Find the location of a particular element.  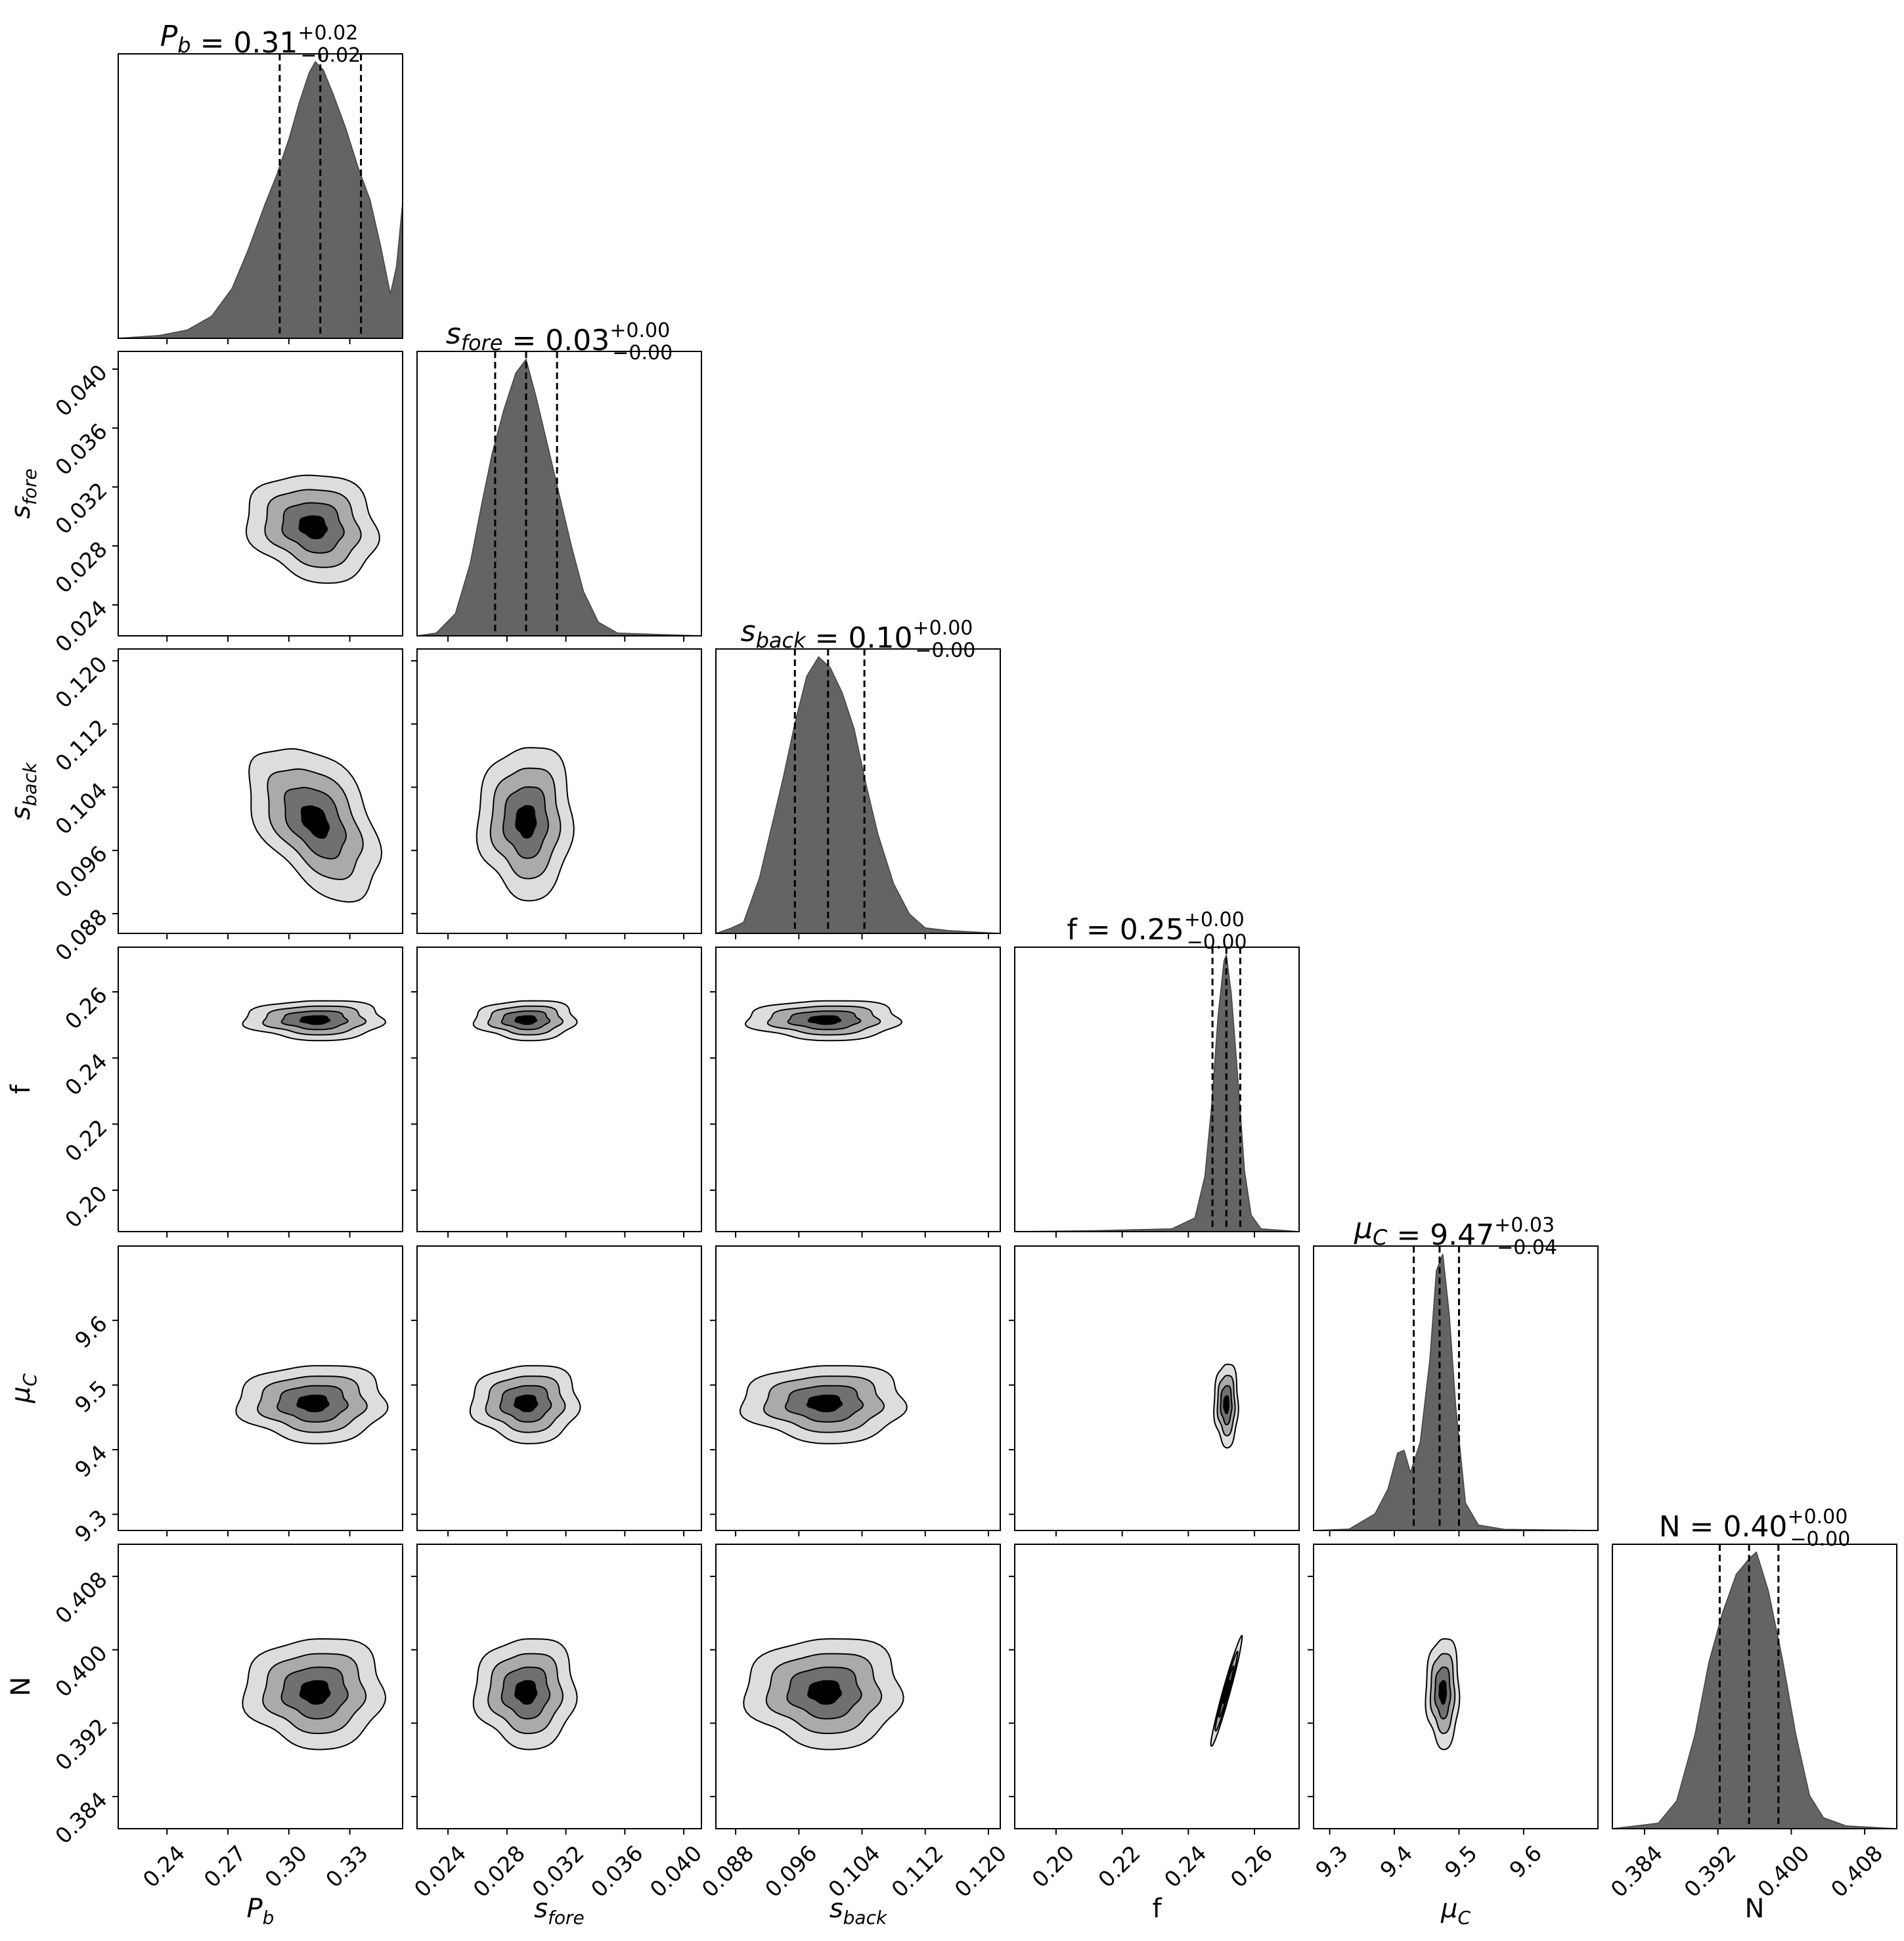

ytick-label-1-0: 0.024 is located at coordinates (81, 626).